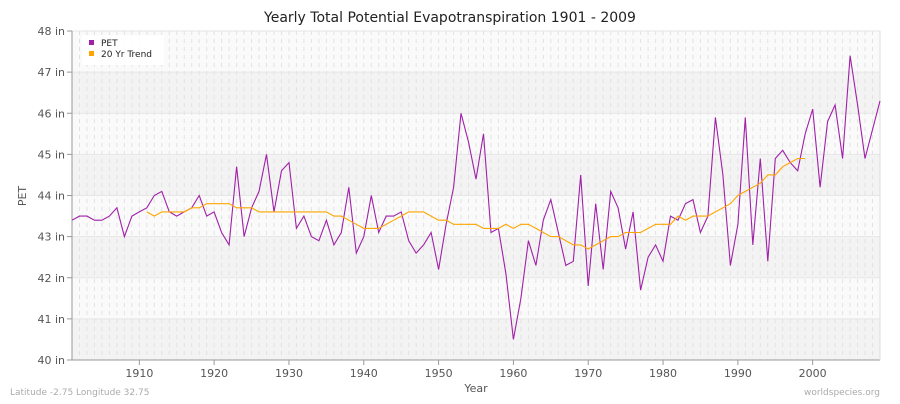 The height and width of the screenshot is (404, 900). I want to click on x-tick-label: 1950, so click(439, 373).